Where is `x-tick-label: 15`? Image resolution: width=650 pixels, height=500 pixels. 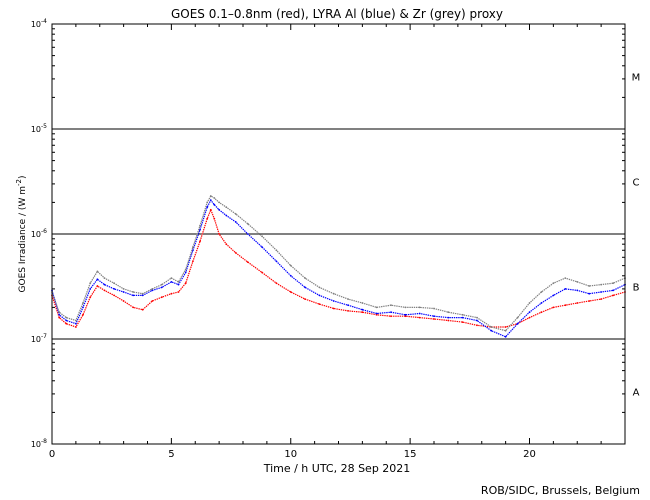
x-tick-label: 15 is located at coordinates (410, 454).